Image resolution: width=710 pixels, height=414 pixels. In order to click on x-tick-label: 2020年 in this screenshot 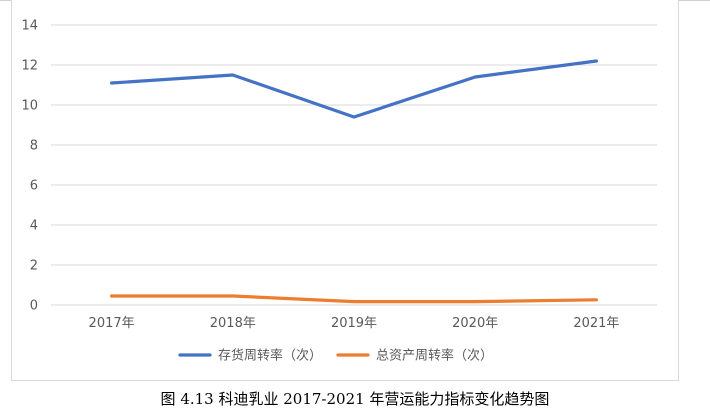, I will do `click(475, 323)`.